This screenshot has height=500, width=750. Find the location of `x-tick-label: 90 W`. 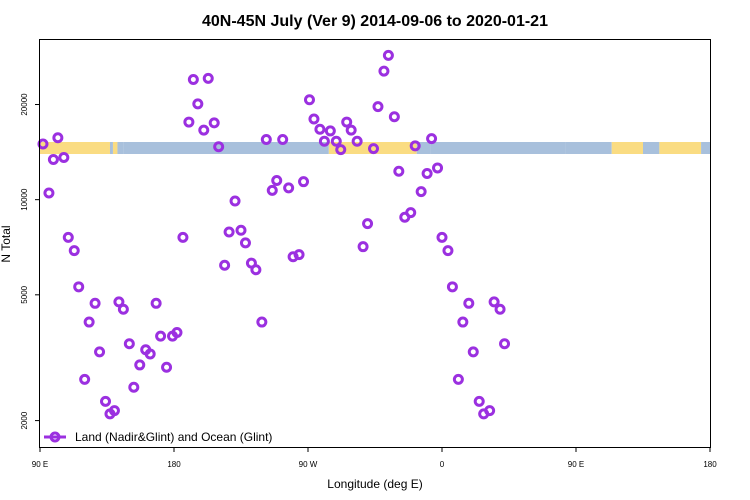

x-tick-label: 90 W is located at coordinates (308, 464).